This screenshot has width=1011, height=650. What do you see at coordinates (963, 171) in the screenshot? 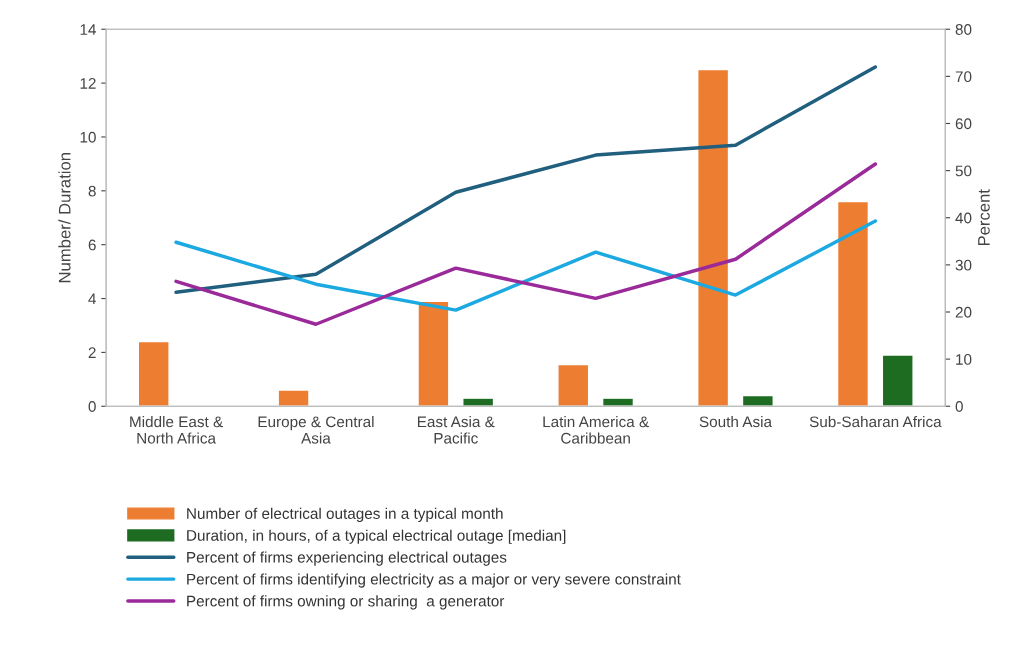
I see `y2-tick-label: 50` at bounding box center [963, 171].